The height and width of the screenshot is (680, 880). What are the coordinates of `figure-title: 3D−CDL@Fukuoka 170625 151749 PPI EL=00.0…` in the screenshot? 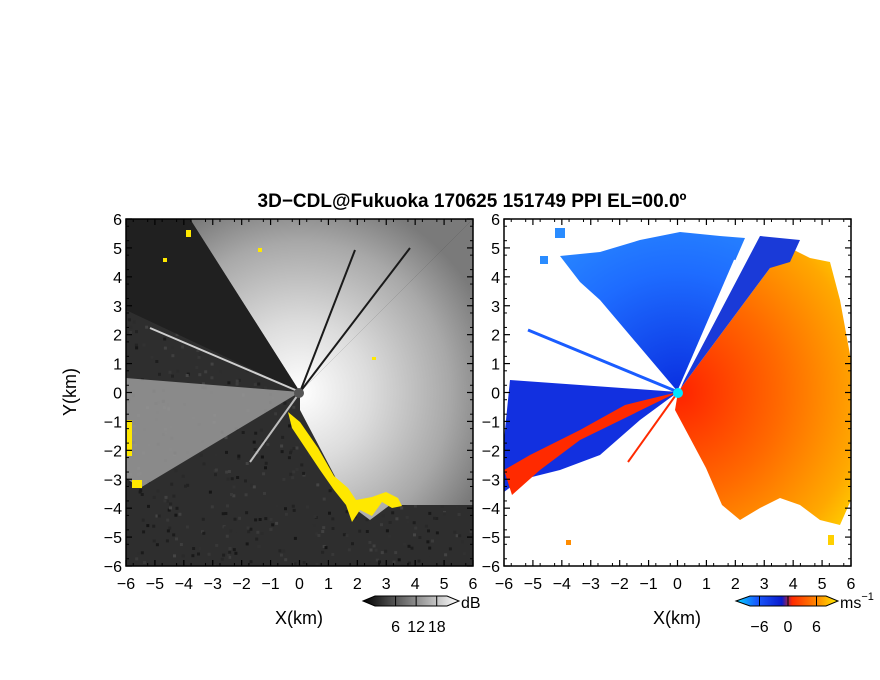 It's located at (472, 201).